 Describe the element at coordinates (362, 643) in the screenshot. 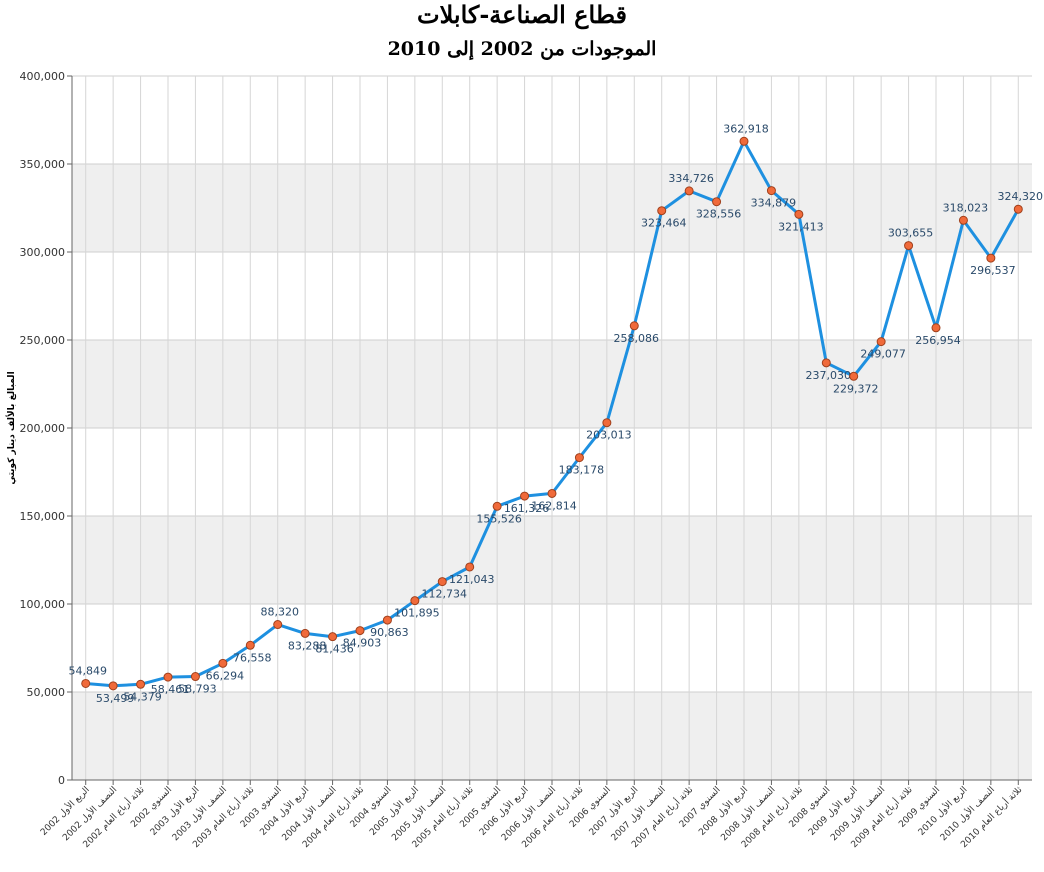

I see `data-label: 84,903` at that location.